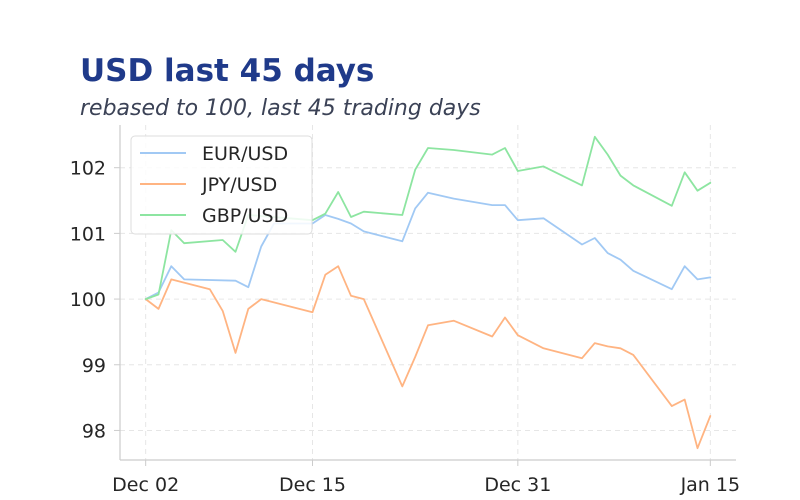 This screenshot has width=800, height=500. Describe the element at coordinates (312, 485) in the screenshot. I see `x-tick-label: Dec 15` at that location.